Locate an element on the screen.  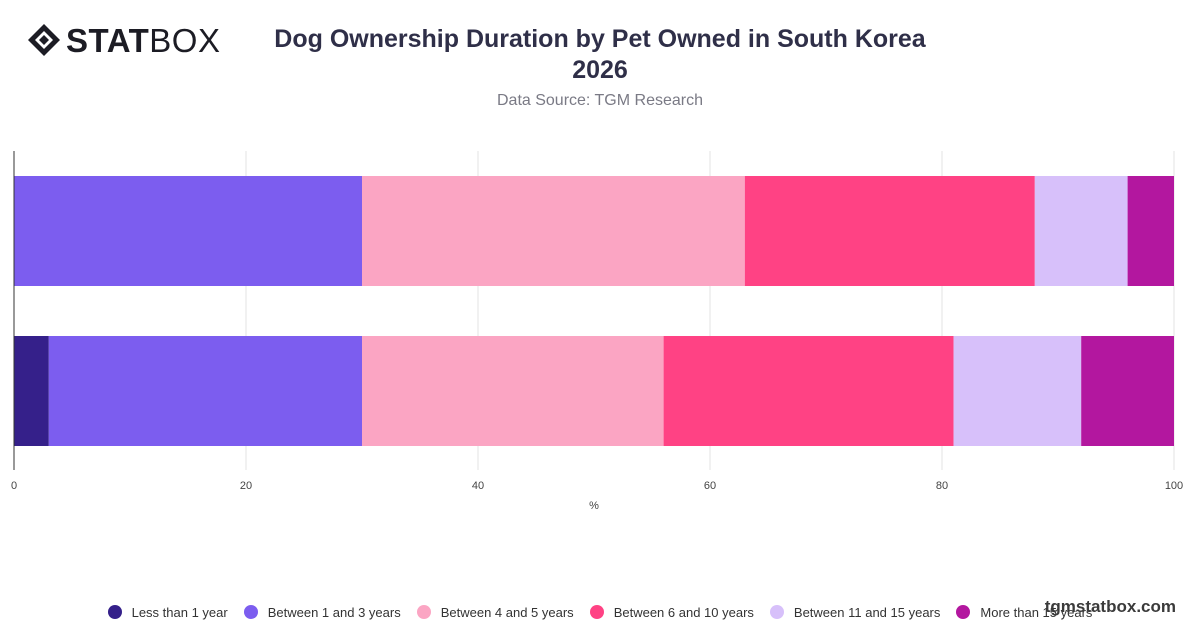
legend-label: Between 4 and 5 years is located at coordinates (507, 612).